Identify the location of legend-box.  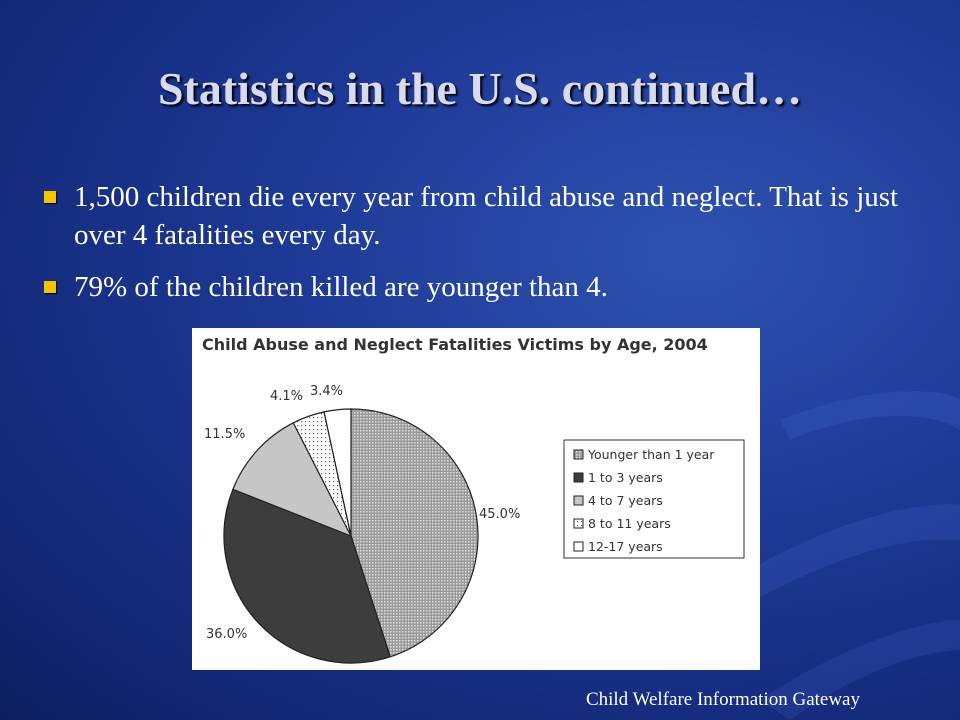
(654, 499).